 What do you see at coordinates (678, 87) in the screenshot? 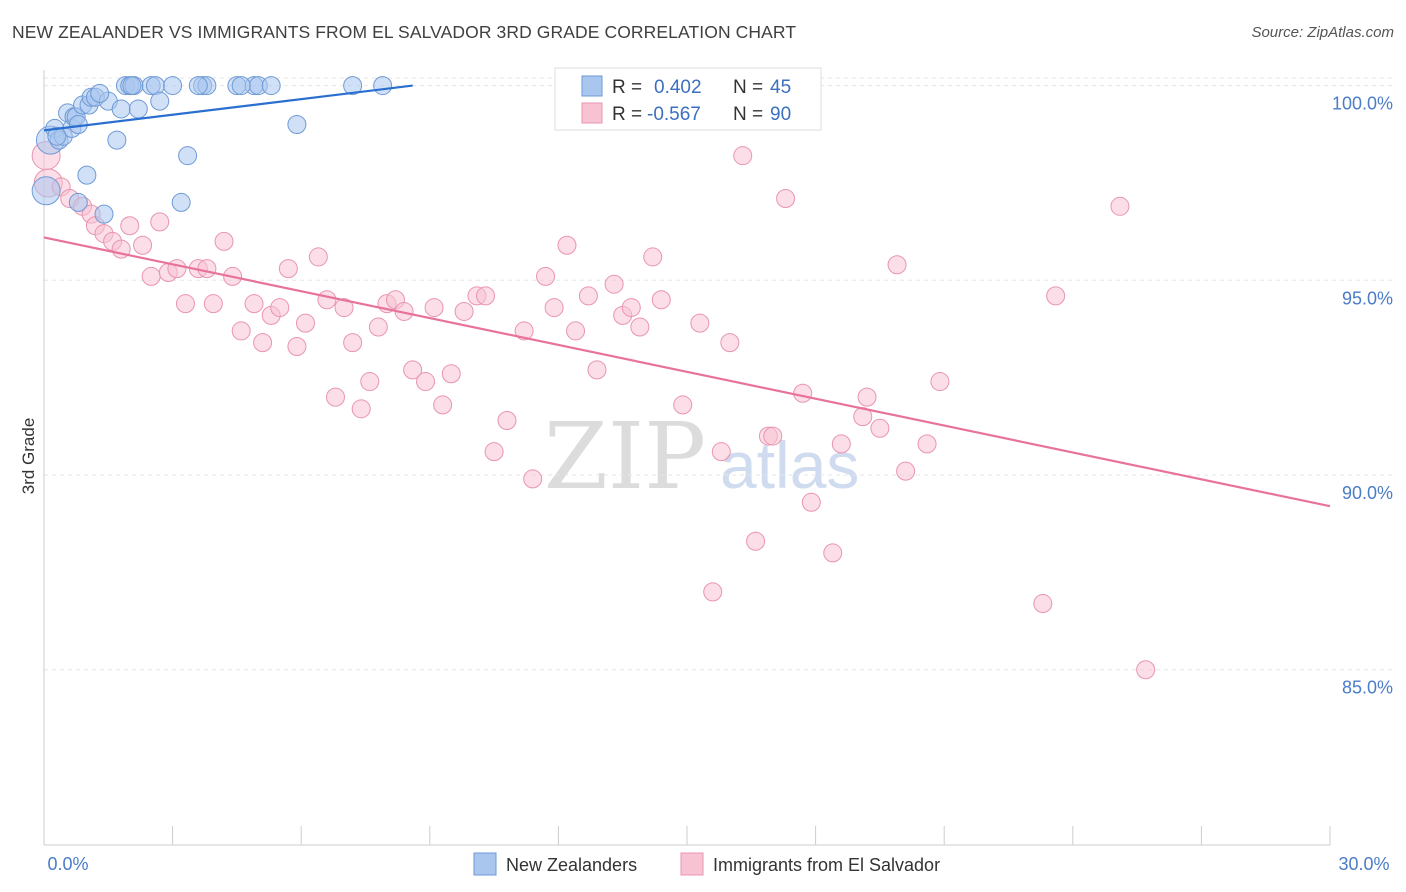
I see `legend-r-value-1: 0.402` at bounding box center [678, 87].